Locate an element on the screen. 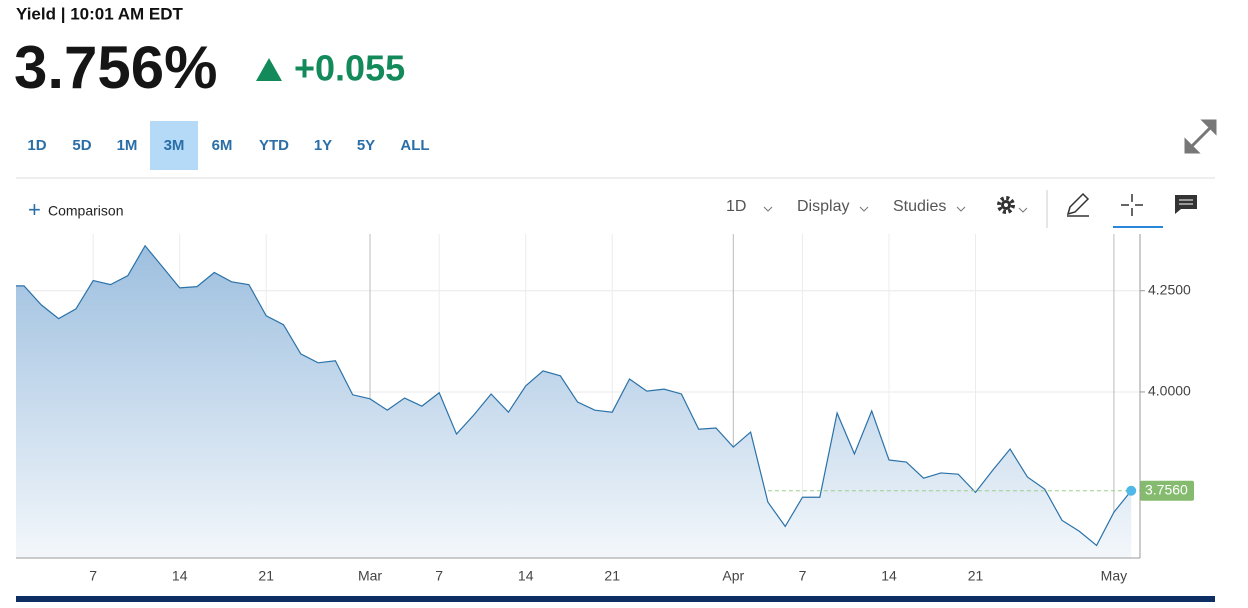 The image size is (1248, 608). y-tick-label: 4.2500 is located at coordinates (1169, 289).